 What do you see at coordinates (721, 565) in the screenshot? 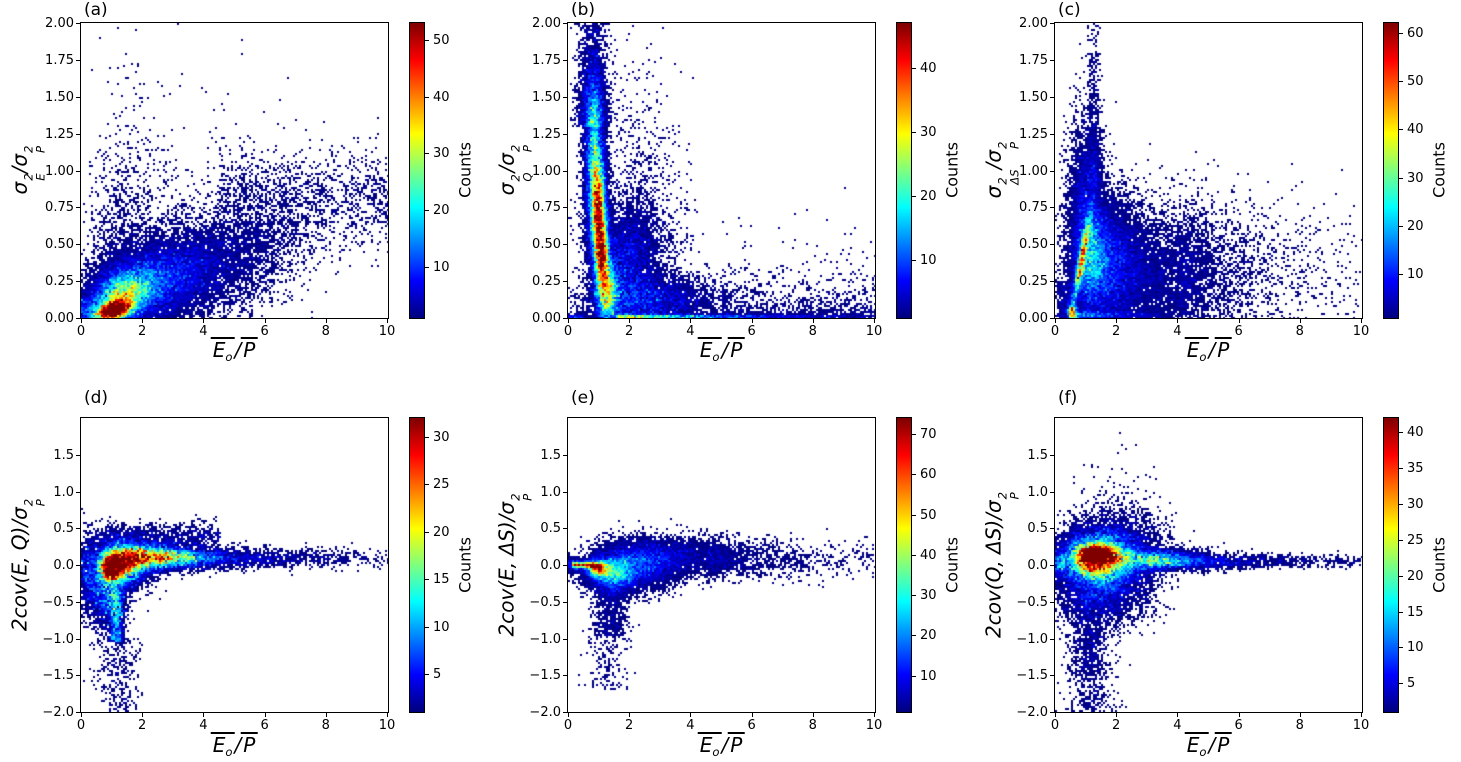
I see `histogram-canvas-e` at bounding box center [721, 565].